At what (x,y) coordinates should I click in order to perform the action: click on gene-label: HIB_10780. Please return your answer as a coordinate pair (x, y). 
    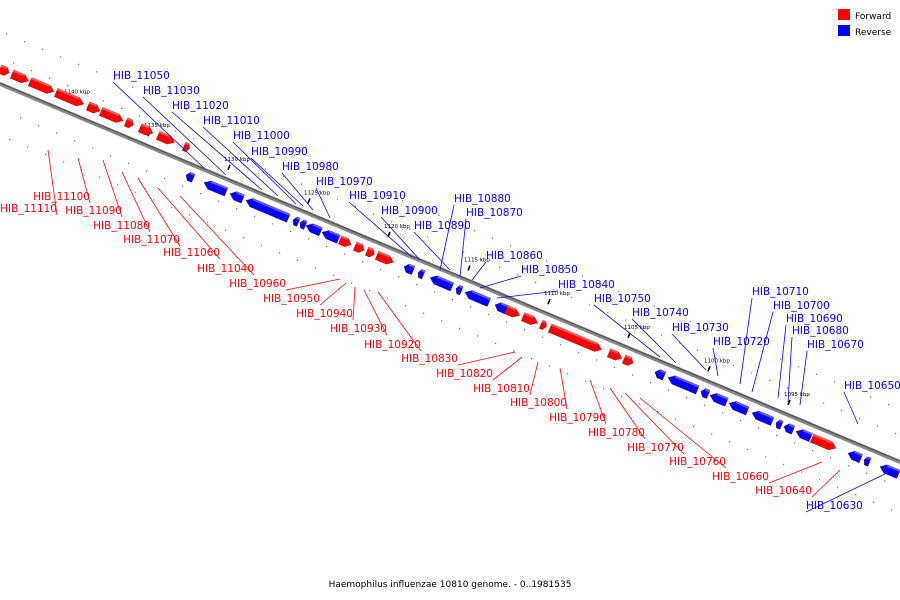
    Looking at the image, I should click on (616, 433).